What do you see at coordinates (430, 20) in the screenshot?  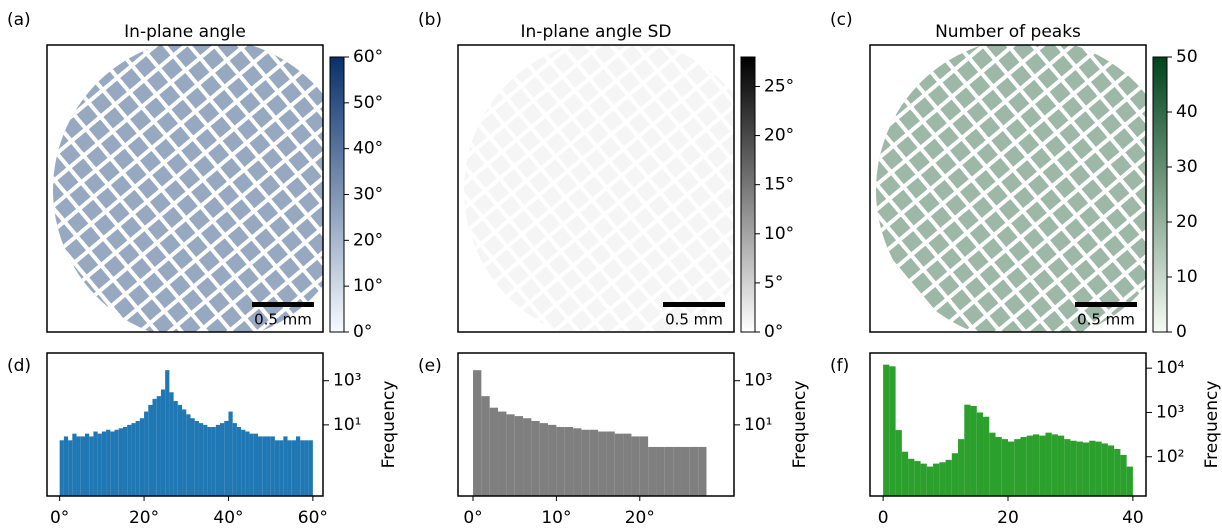 I see `panel-label: (b)` at bounding box center [430, 20].